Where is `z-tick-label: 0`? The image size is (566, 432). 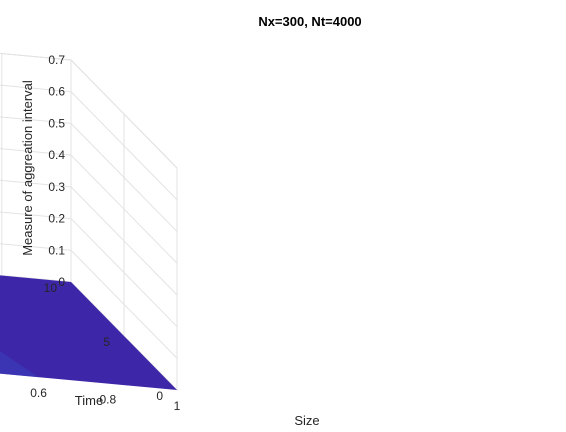 z-tick-label: 0 is located at coordinates (61, 282).